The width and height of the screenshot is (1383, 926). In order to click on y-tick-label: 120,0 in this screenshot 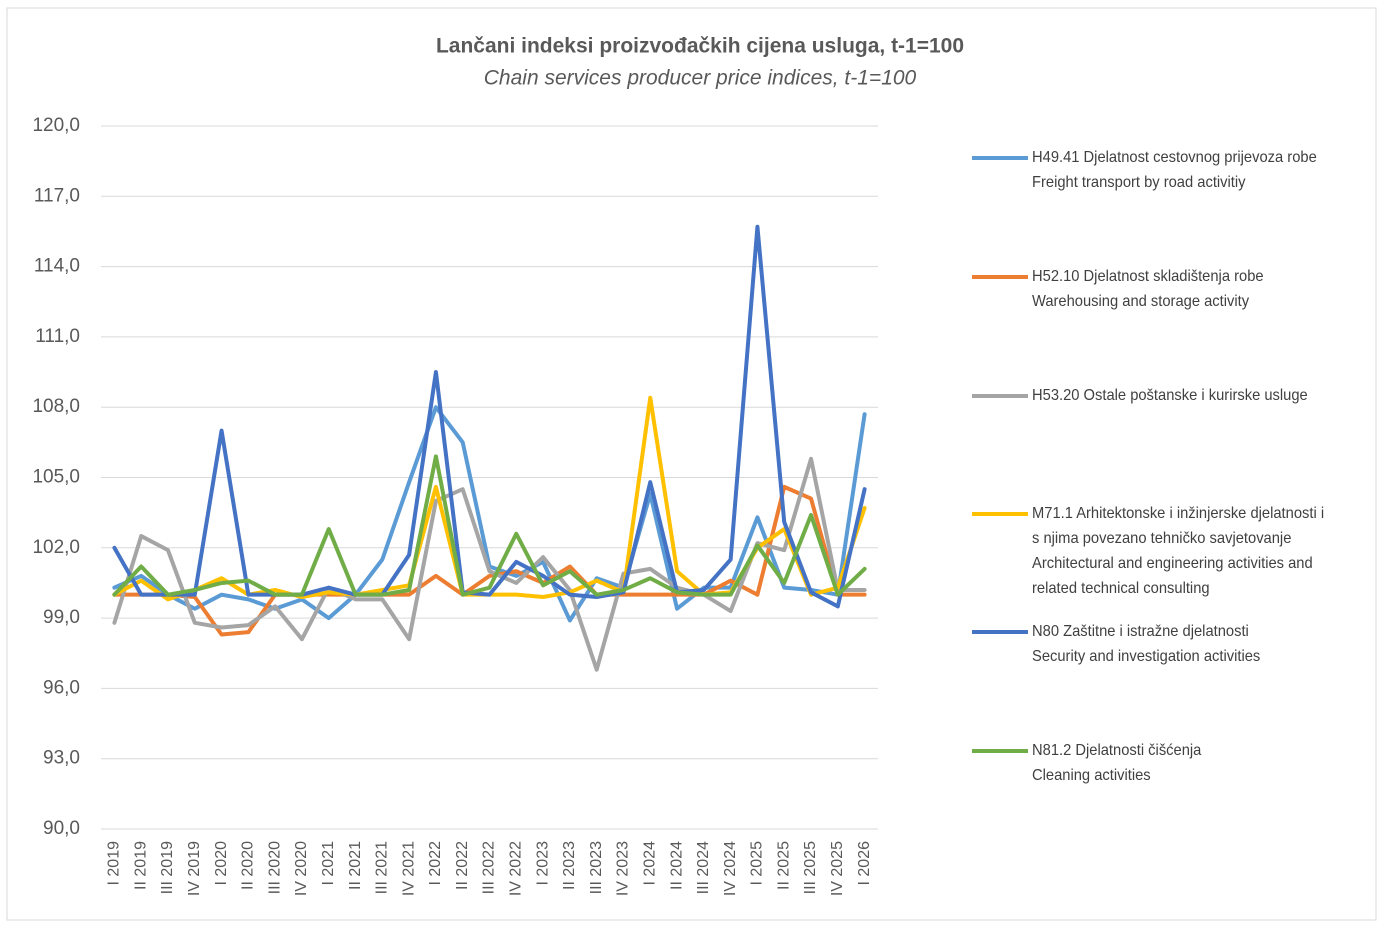, I will do `click(56, 125)`.